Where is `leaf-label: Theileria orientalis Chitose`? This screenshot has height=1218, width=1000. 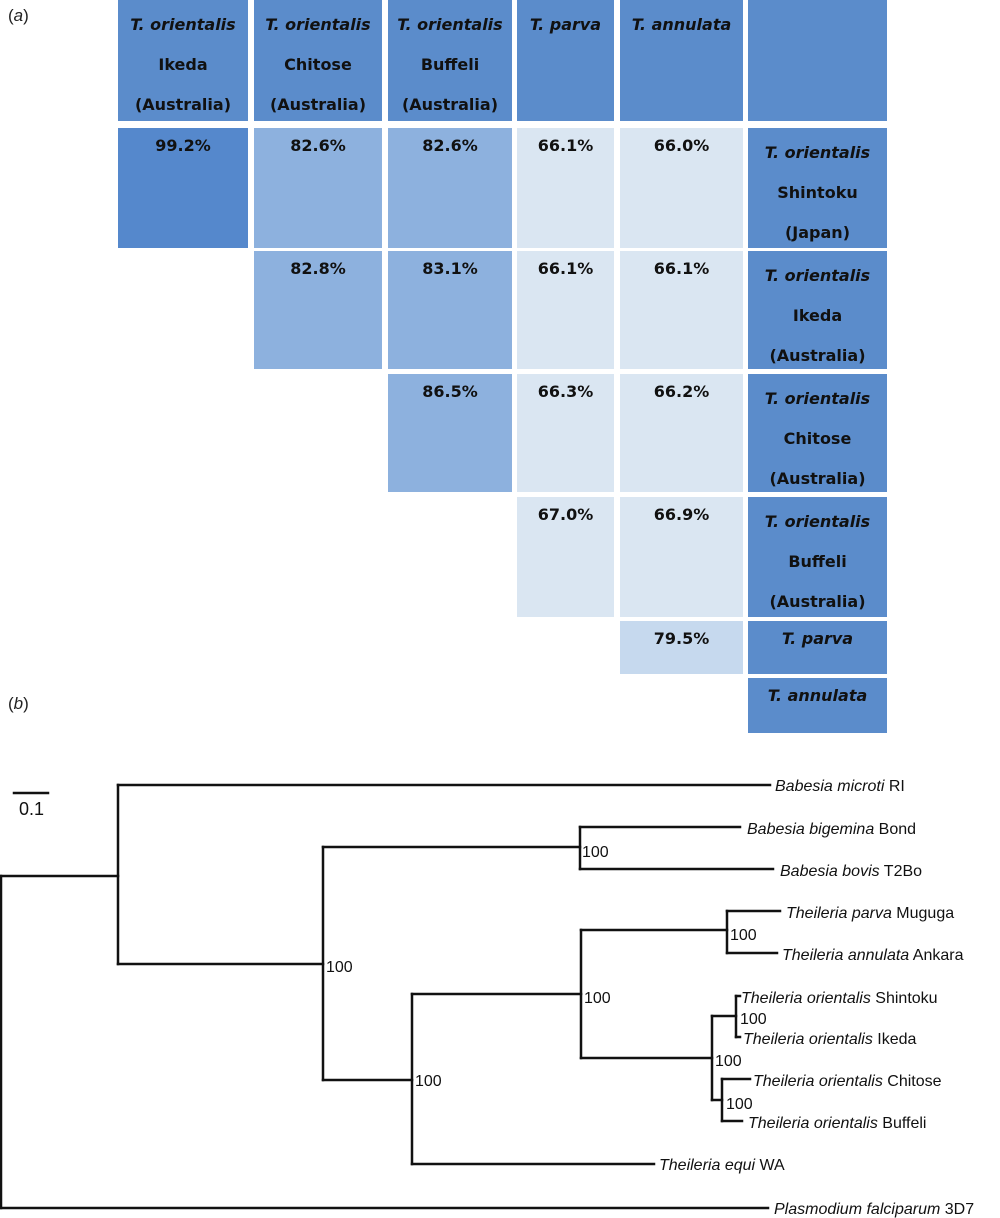
leaf-label: Theileria orientalis Chitose is located at coordinates (847, 1081).